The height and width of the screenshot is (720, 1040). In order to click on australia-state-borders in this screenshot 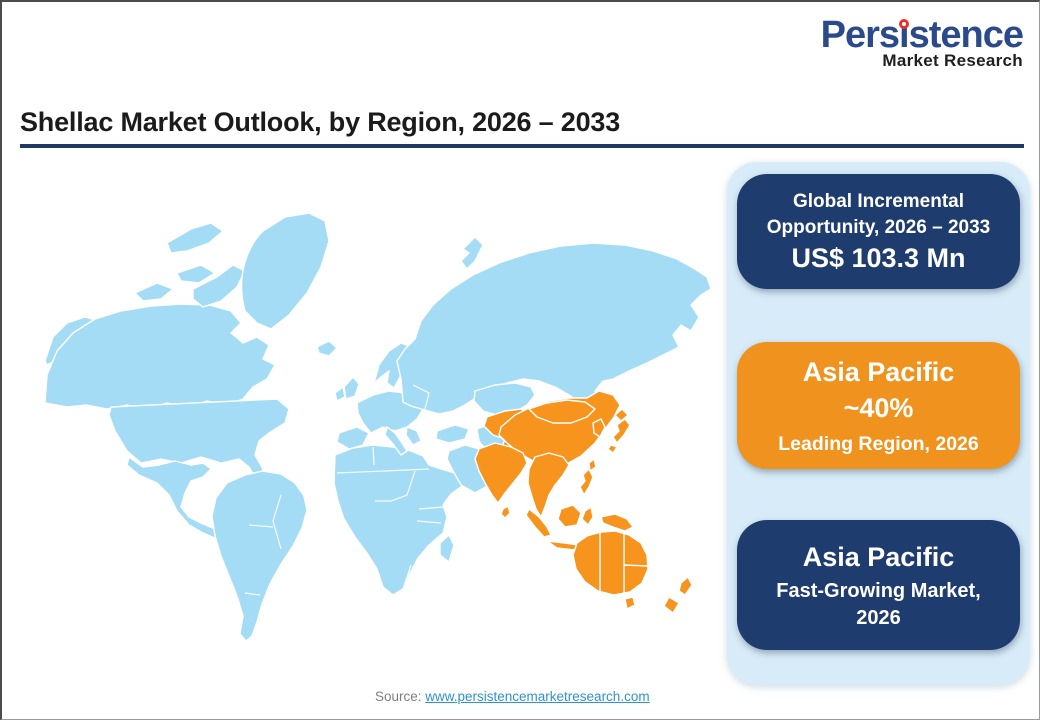, I will do `click(624, 563)`.